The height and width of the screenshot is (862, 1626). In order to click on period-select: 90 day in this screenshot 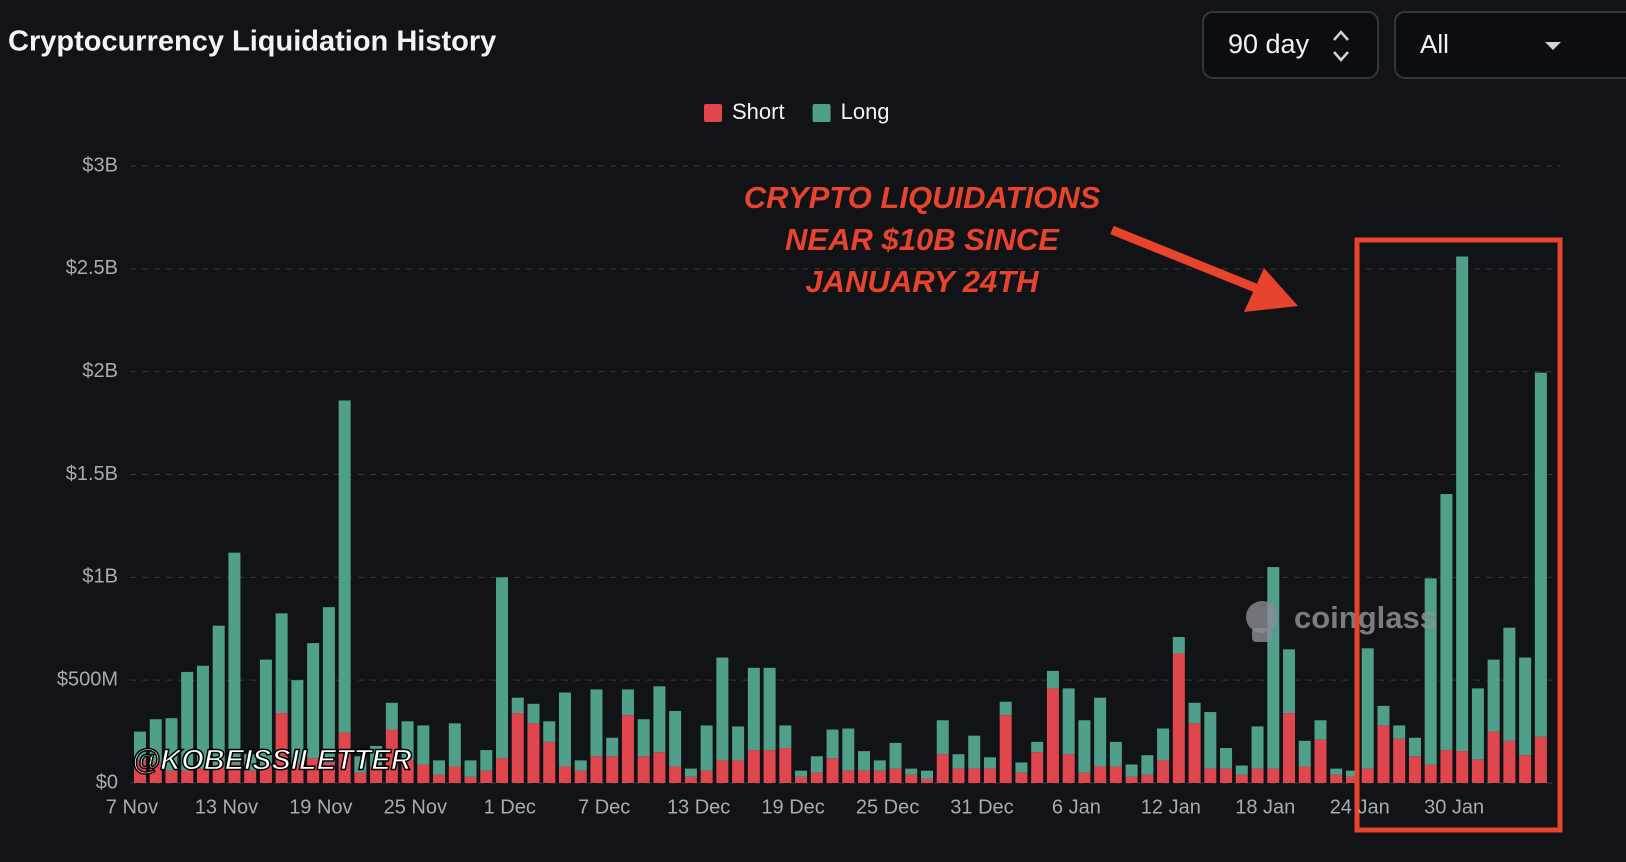, I will do `click(1290, 45)`.